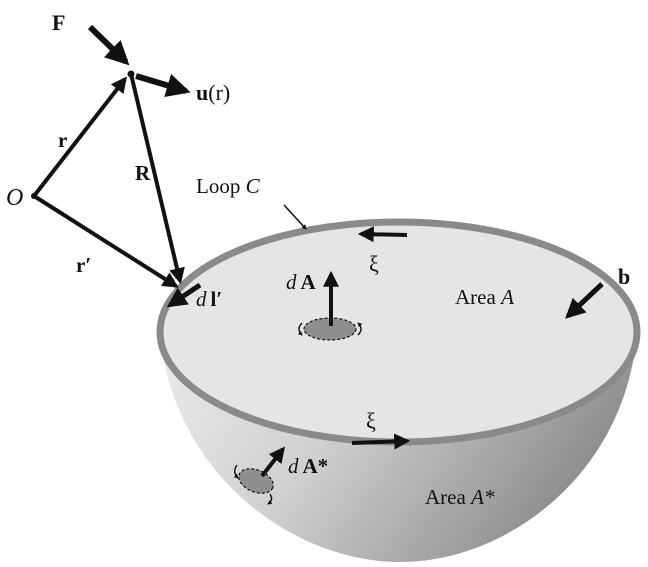 This screenshot has height=567, width=648. What do you see at coordinates (291, 282) in the screenshot?
I see `dA-d: d` at bounding box center [291, 282].